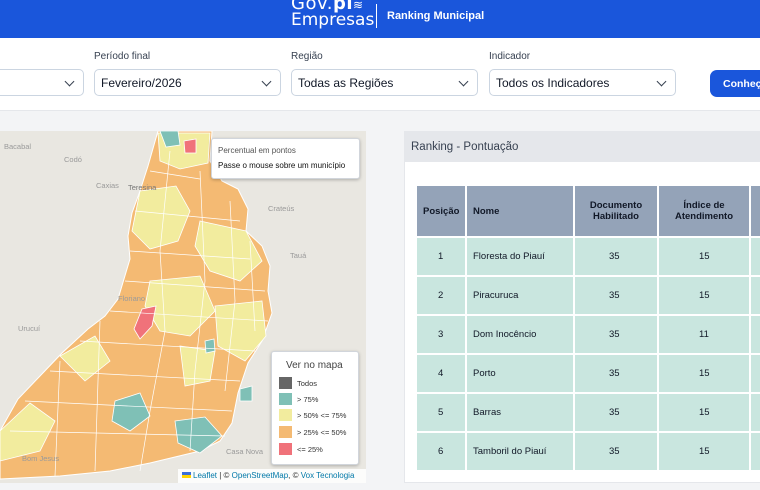  What do you see at coordinates (298, 255) in the screenshot?
I see `place-label: Tauá` at bounding box center [298, 255].